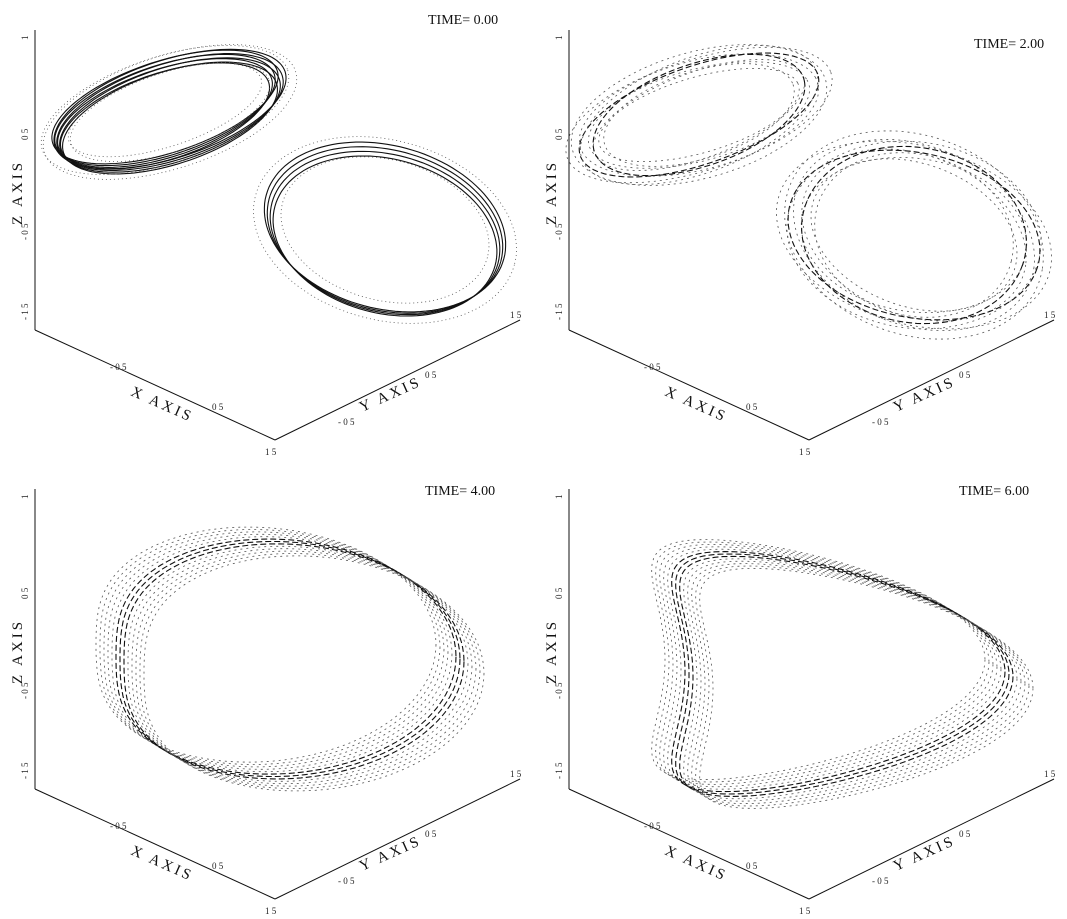  I want to click on time-label: TIME= 4.00, so click(460, 491).